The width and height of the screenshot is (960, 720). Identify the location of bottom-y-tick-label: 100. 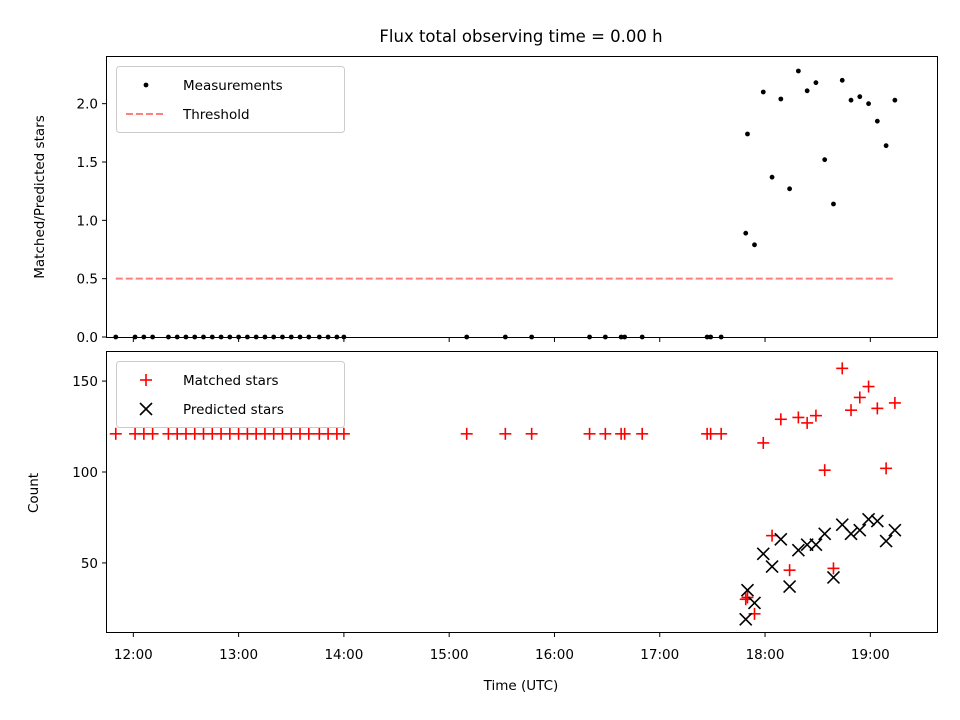
(85, 473).